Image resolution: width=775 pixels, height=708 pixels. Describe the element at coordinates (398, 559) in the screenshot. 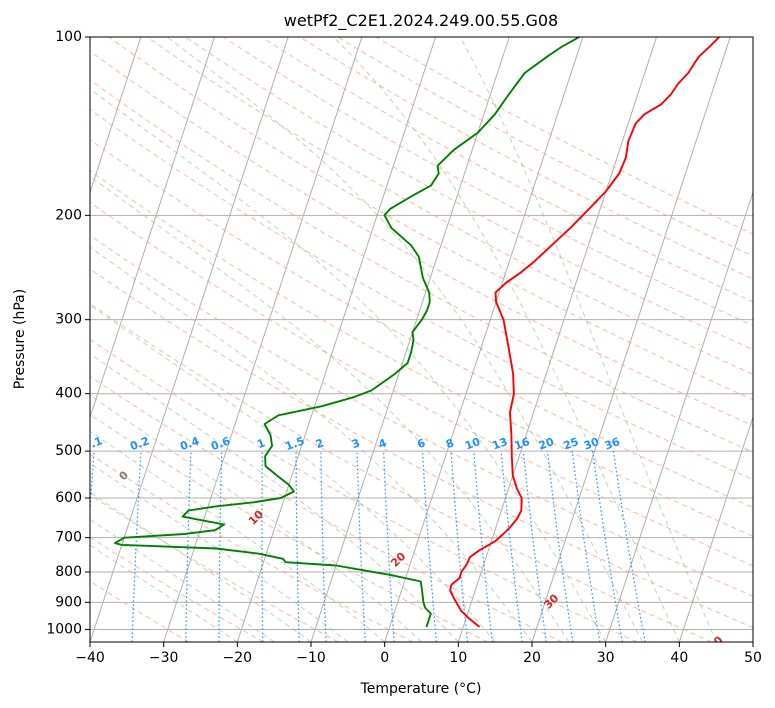

I see `dry-adiabat-label: 20` at that location.